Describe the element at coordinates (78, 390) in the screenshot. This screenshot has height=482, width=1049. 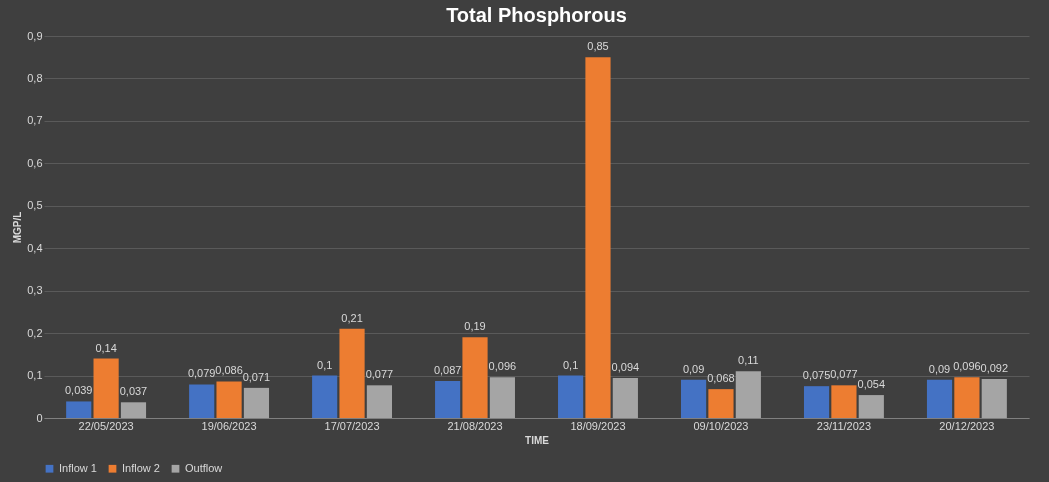
I see `data-label: 0,039` at that location.